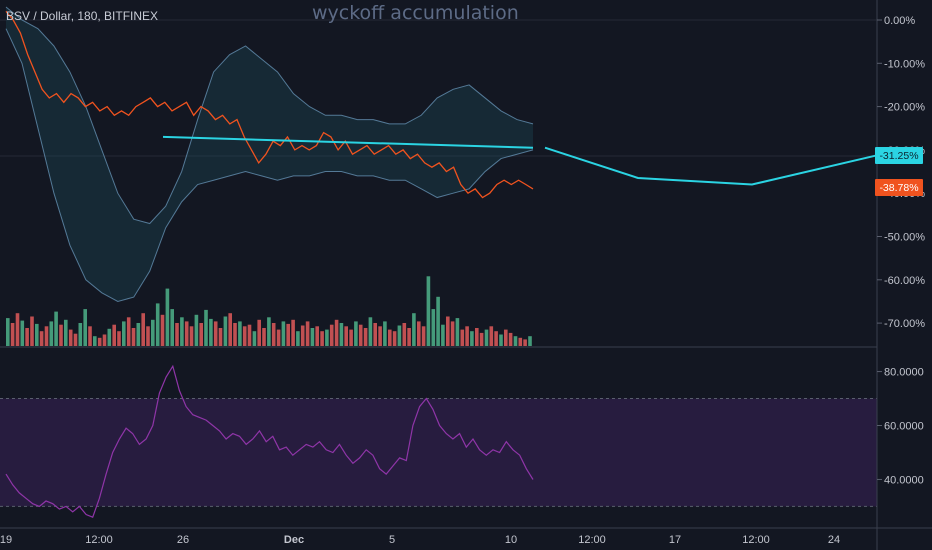 This screenshot has width=932, height=550. What do you see at coordinates (834, 540) in the screenshot?
I see `time-tick-label: 24` at bounding box center [834, 540].